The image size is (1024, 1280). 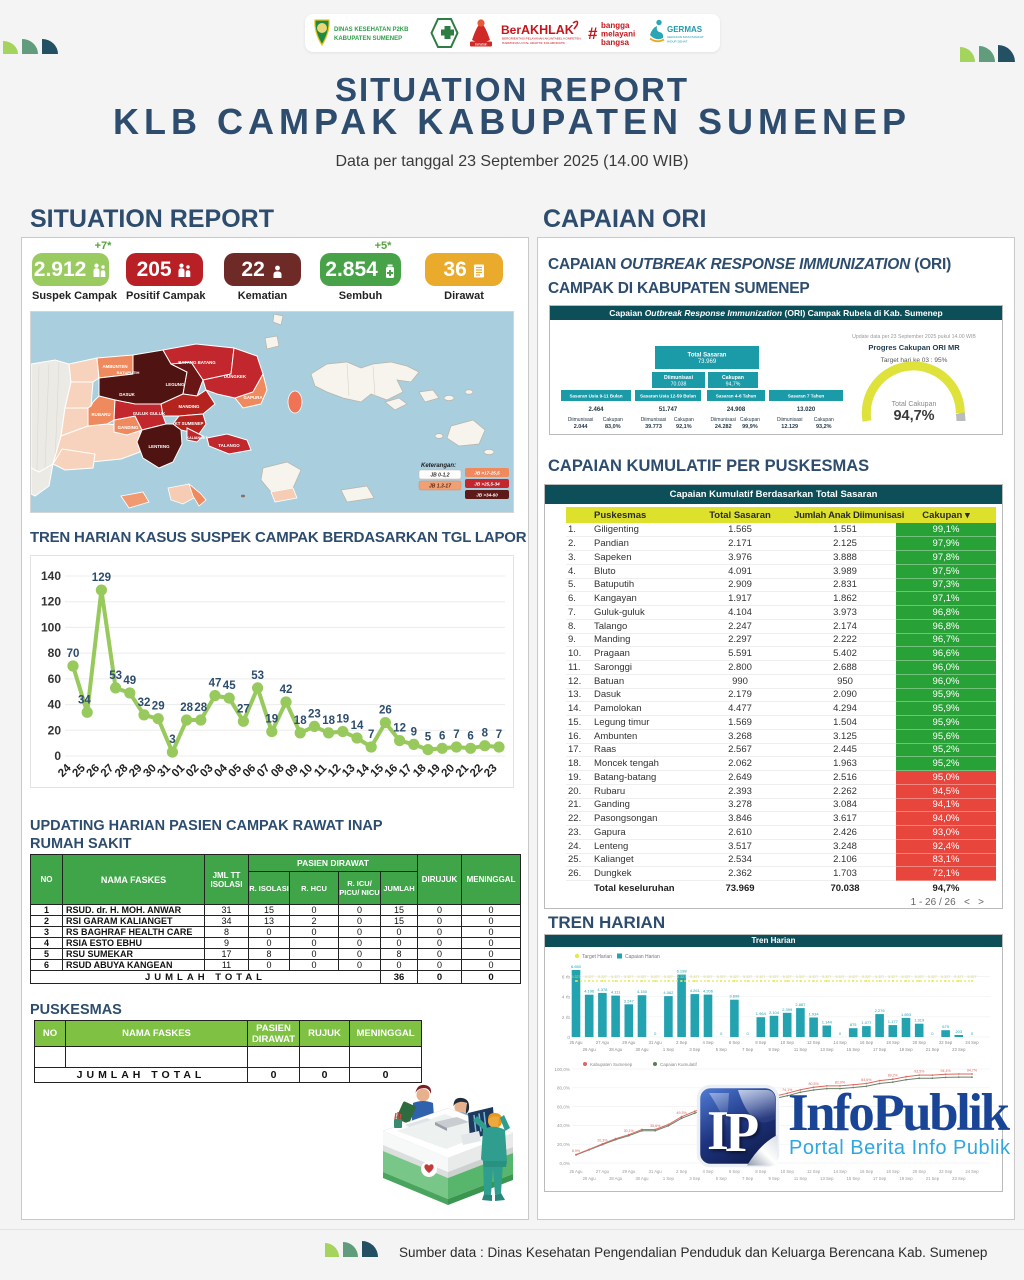 I want to click on svg-text: 93,5%, so click(x=919, y=1072).